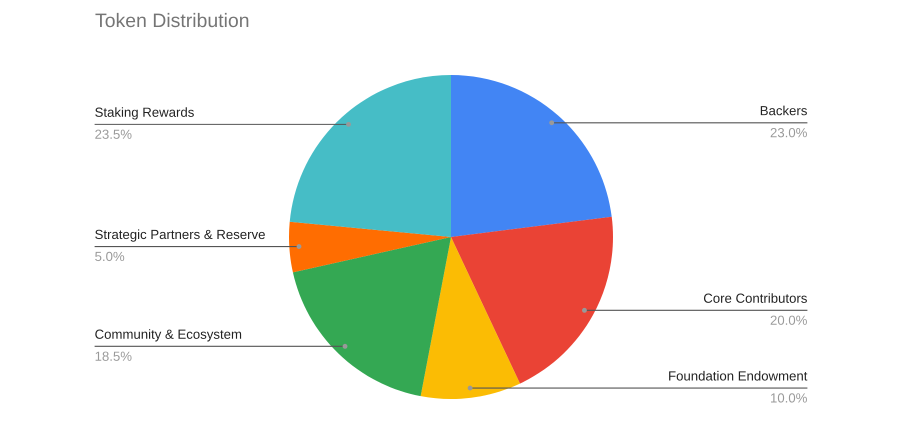 The height and width of the screenshot is (437, 901). I want to click on slice-label: Strategic Partners & Reserve, so click(180, 235).